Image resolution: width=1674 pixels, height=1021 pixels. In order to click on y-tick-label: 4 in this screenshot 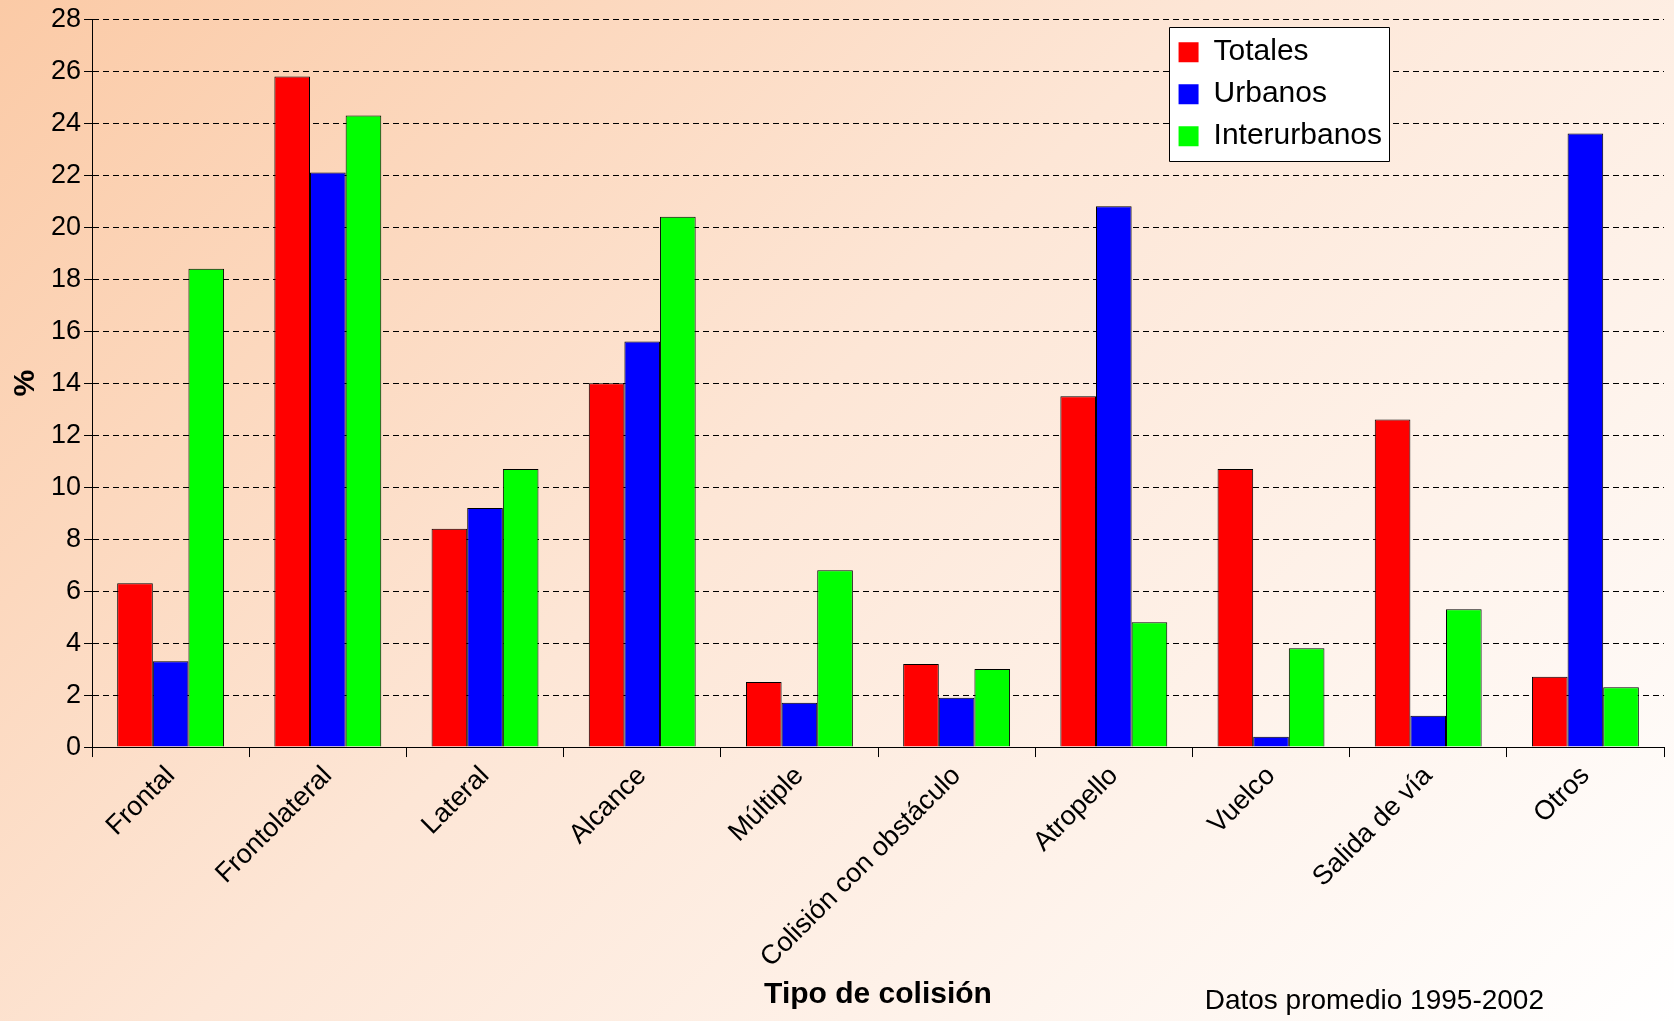, I will do `click(74, 641)`.